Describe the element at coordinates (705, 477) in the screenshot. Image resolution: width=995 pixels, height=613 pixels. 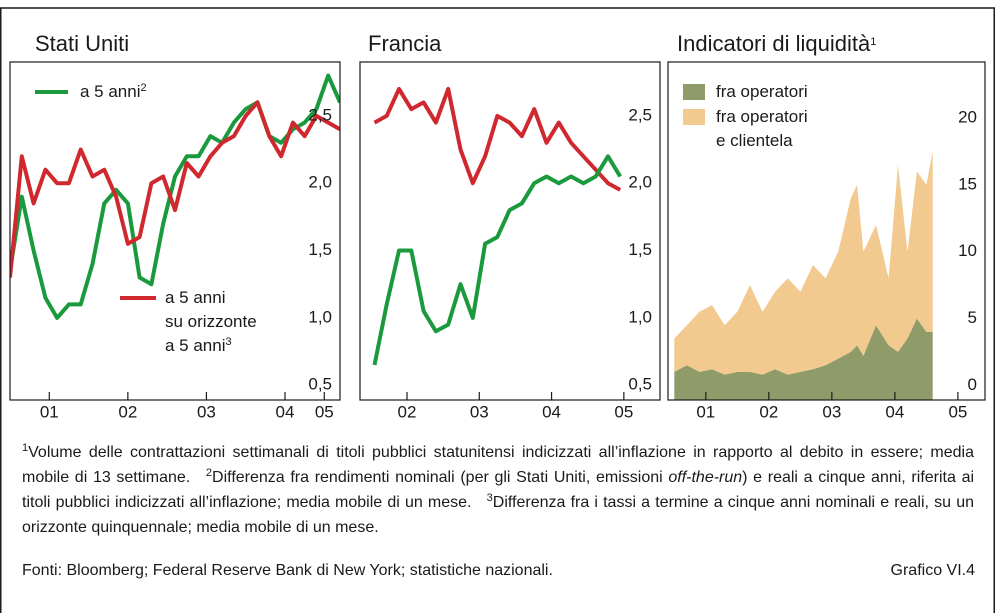
I see `footnote-italic: off-the-run` at that location.